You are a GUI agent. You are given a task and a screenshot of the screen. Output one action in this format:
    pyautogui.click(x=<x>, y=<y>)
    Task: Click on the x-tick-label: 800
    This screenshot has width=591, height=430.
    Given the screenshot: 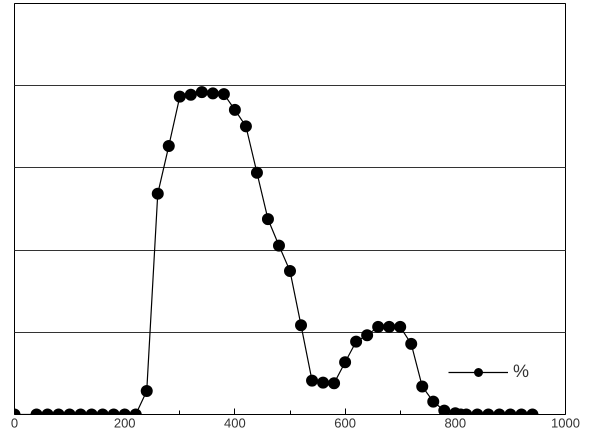 What is the action you would take?
    pyautogui.click(x=455, y=423)
    